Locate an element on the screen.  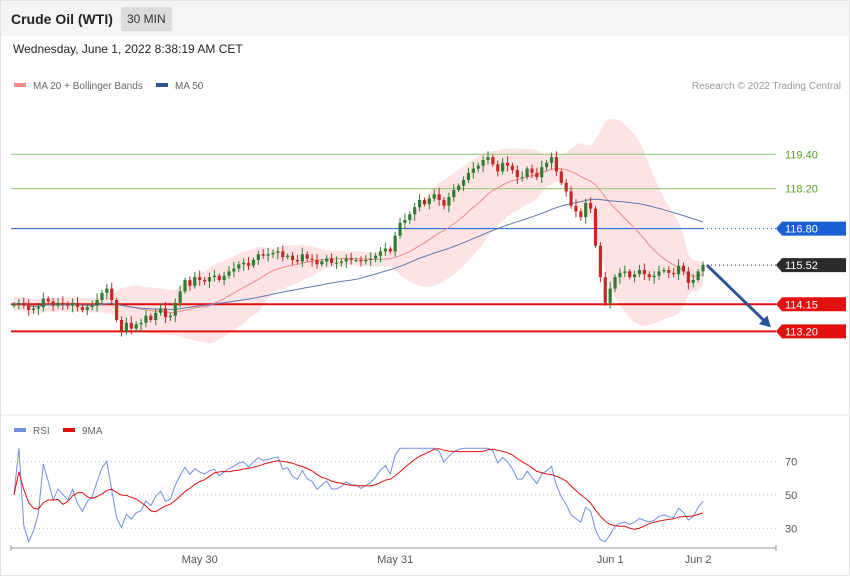
legend-rsi-9ma: 9MA is located at coordinates (83, 431).